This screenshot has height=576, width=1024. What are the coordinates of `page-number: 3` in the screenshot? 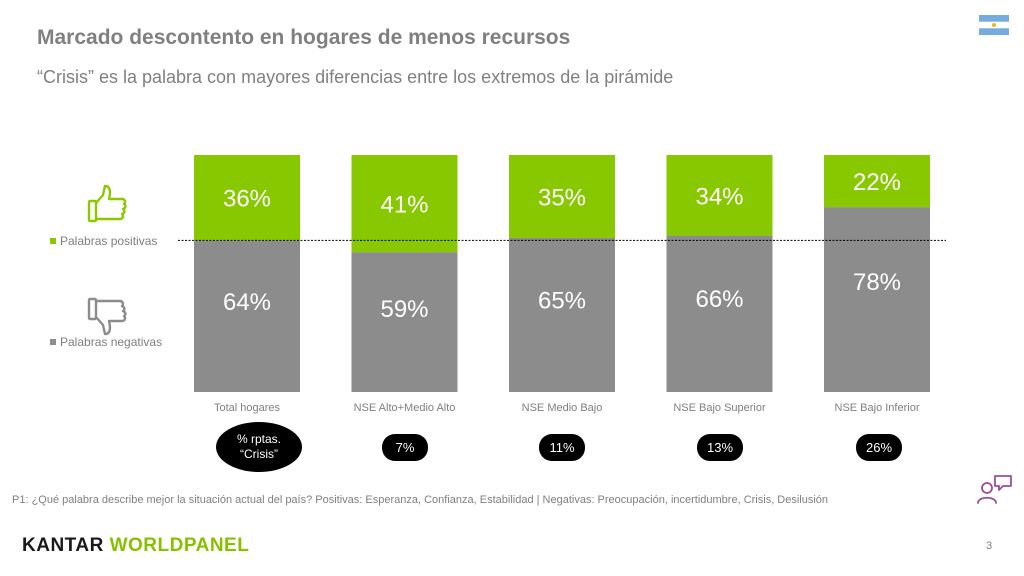 It's located at (989, 546).